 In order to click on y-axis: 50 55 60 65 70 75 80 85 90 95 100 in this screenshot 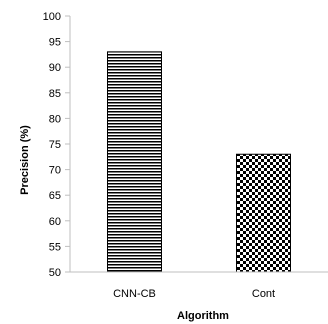, I will do `click(57, 145)`.